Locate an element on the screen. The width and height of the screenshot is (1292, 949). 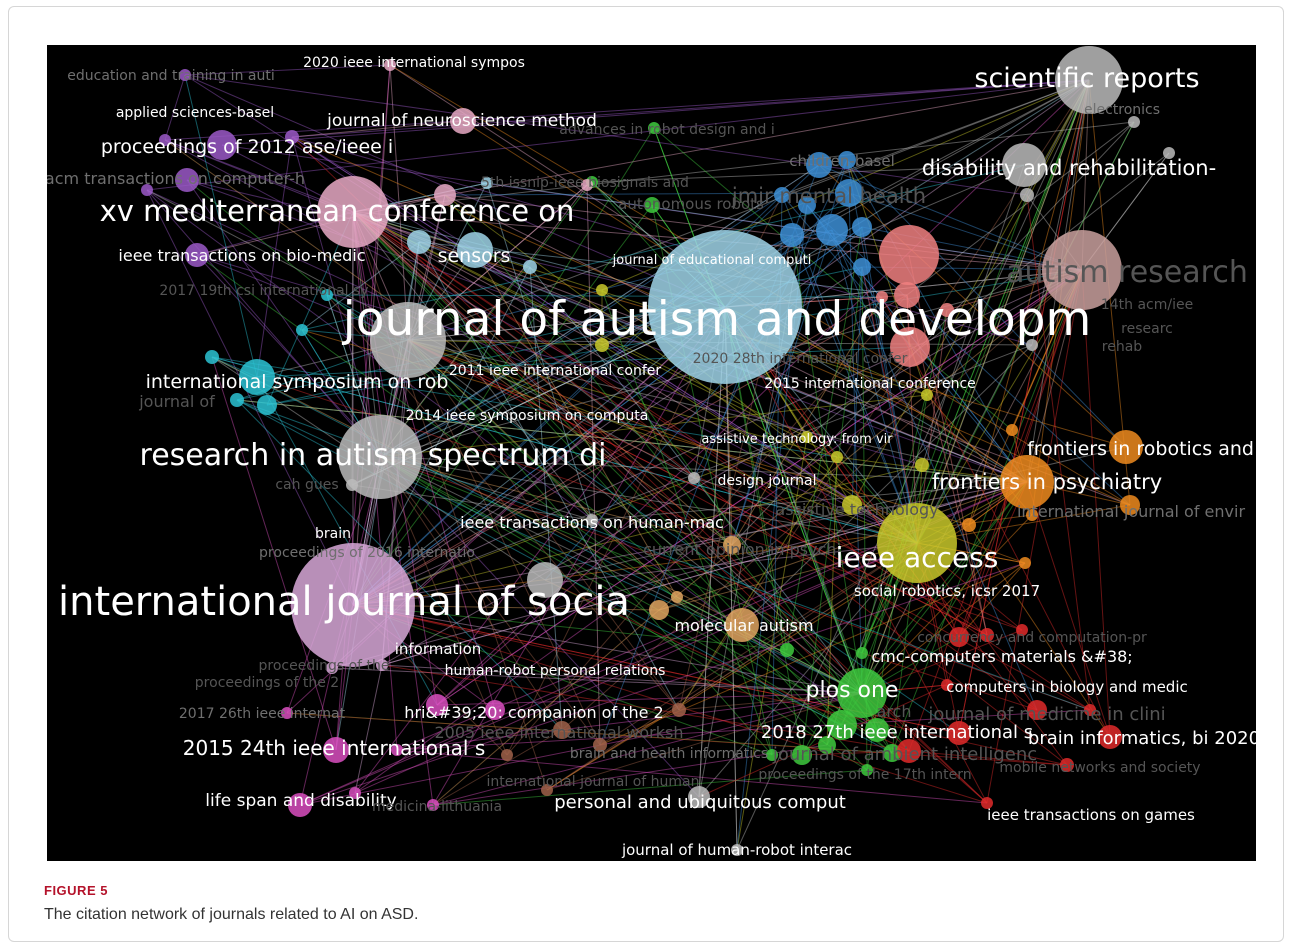
journal-label: 2005 ieee international worksh is located at coordinates (559, 732).